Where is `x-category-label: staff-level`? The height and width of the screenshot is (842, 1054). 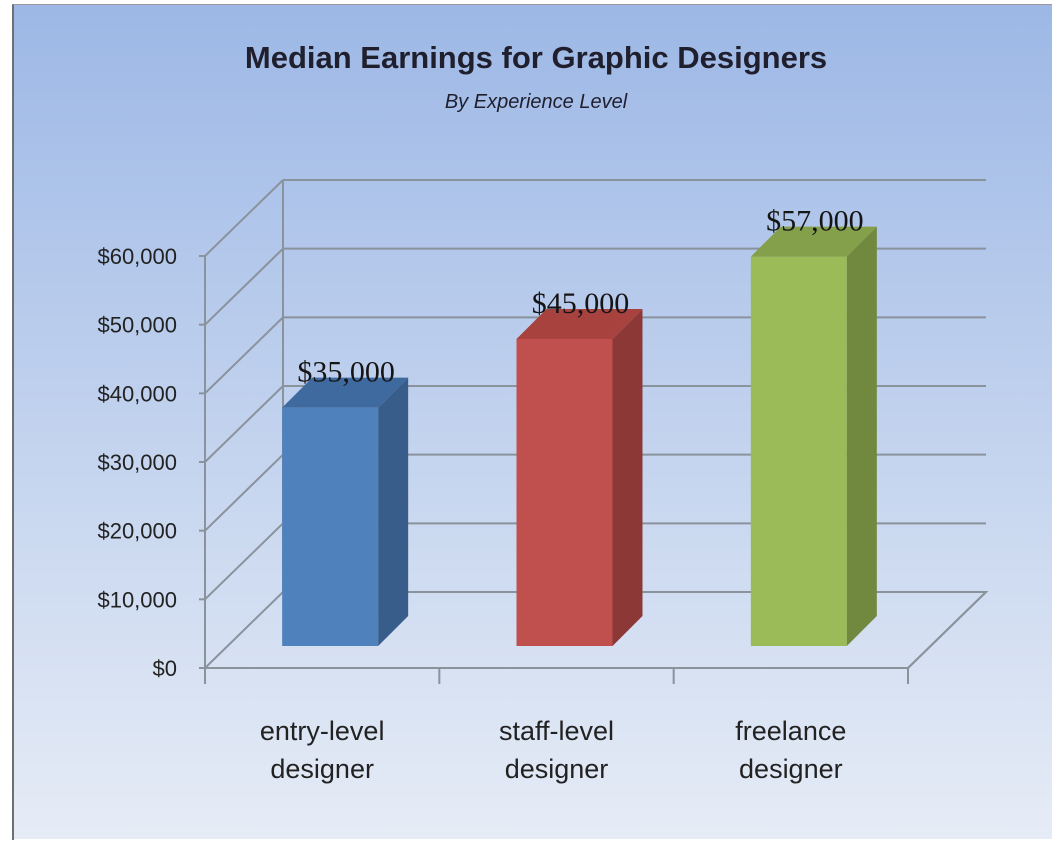
x-category-label: staff-level is located at coordinates (556, 731).